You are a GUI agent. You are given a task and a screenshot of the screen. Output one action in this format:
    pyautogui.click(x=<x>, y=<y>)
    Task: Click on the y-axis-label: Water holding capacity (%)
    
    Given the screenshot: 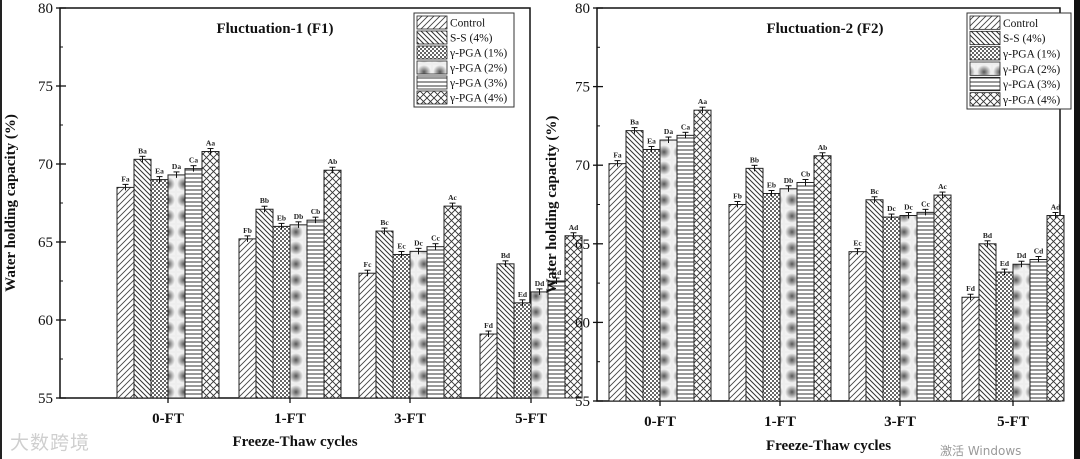 What is the action you would take?
    pyautogui.click(x=11, y=203)
    